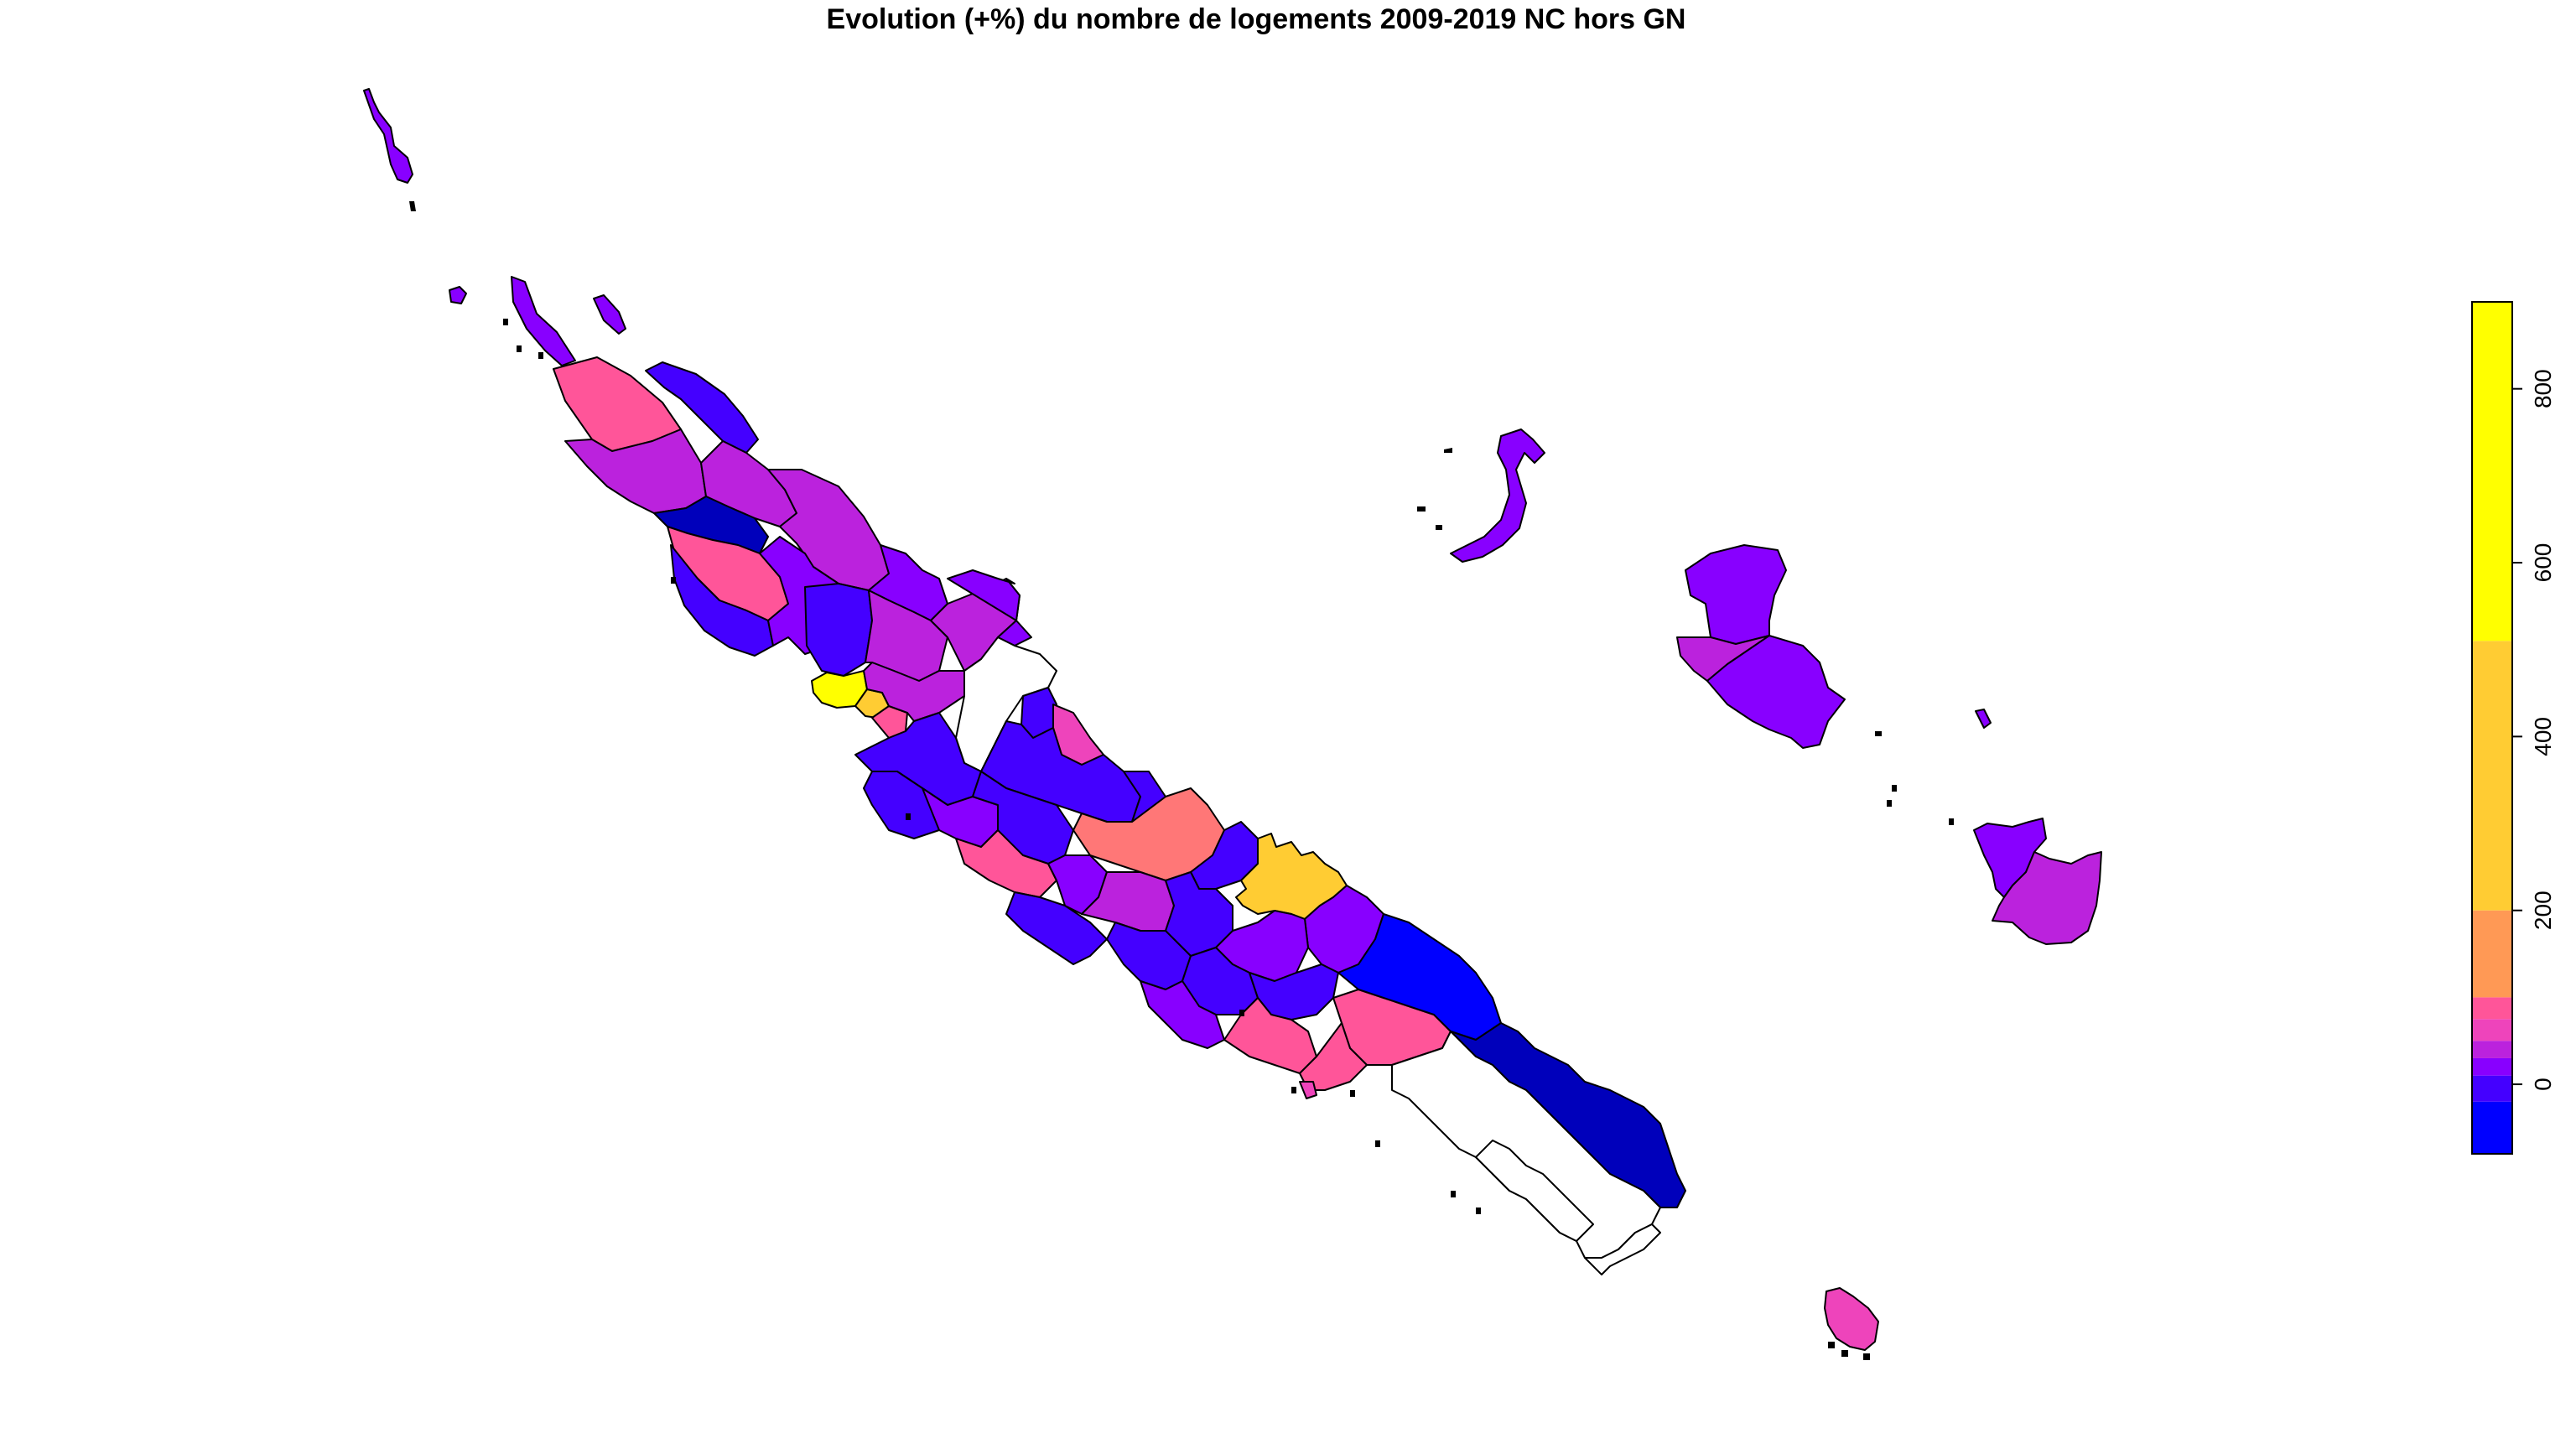 The width and height of the screenshot is (2576, 1449). What do you see at coordinates (388, 136) in the screenshot?
I see `belep-islands-region` at bounding box center [388, 136].